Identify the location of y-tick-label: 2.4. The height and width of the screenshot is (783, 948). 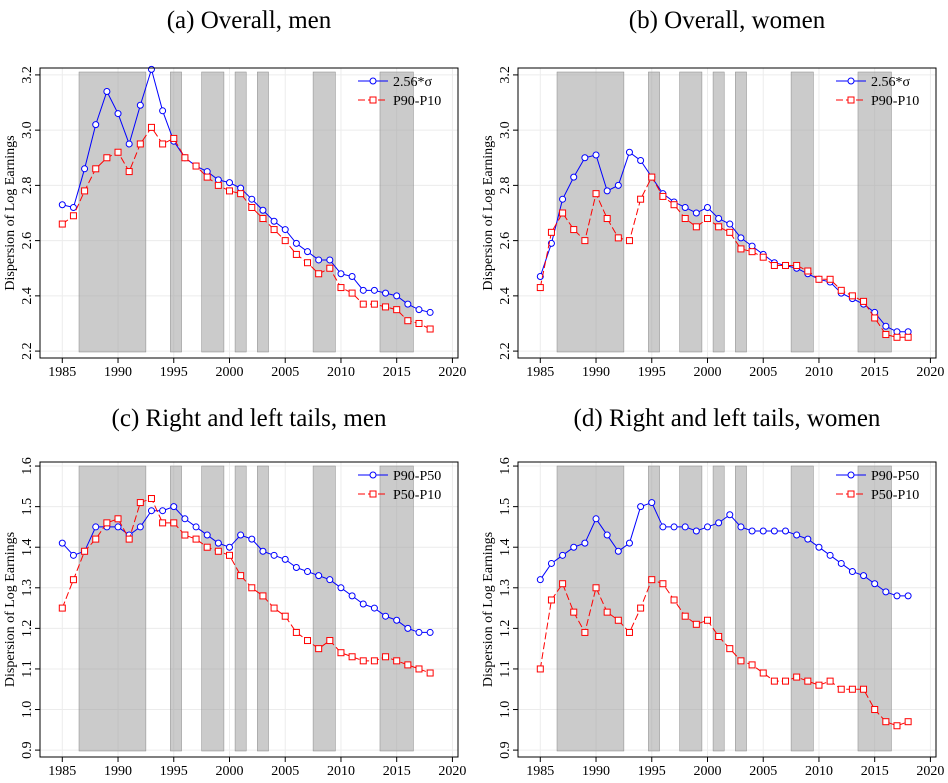
(27, 296).